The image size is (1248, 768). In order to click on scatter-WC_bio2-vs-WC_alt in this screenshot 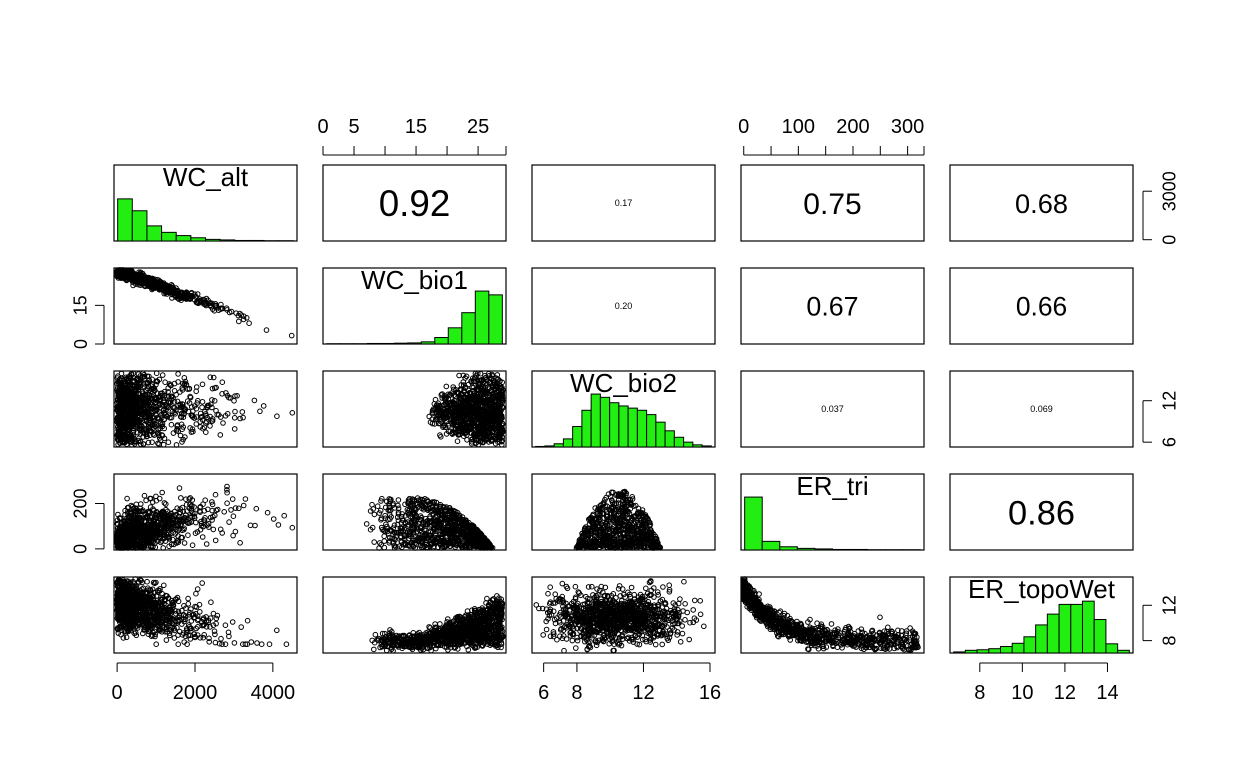, I will do `click(205, 409)`.